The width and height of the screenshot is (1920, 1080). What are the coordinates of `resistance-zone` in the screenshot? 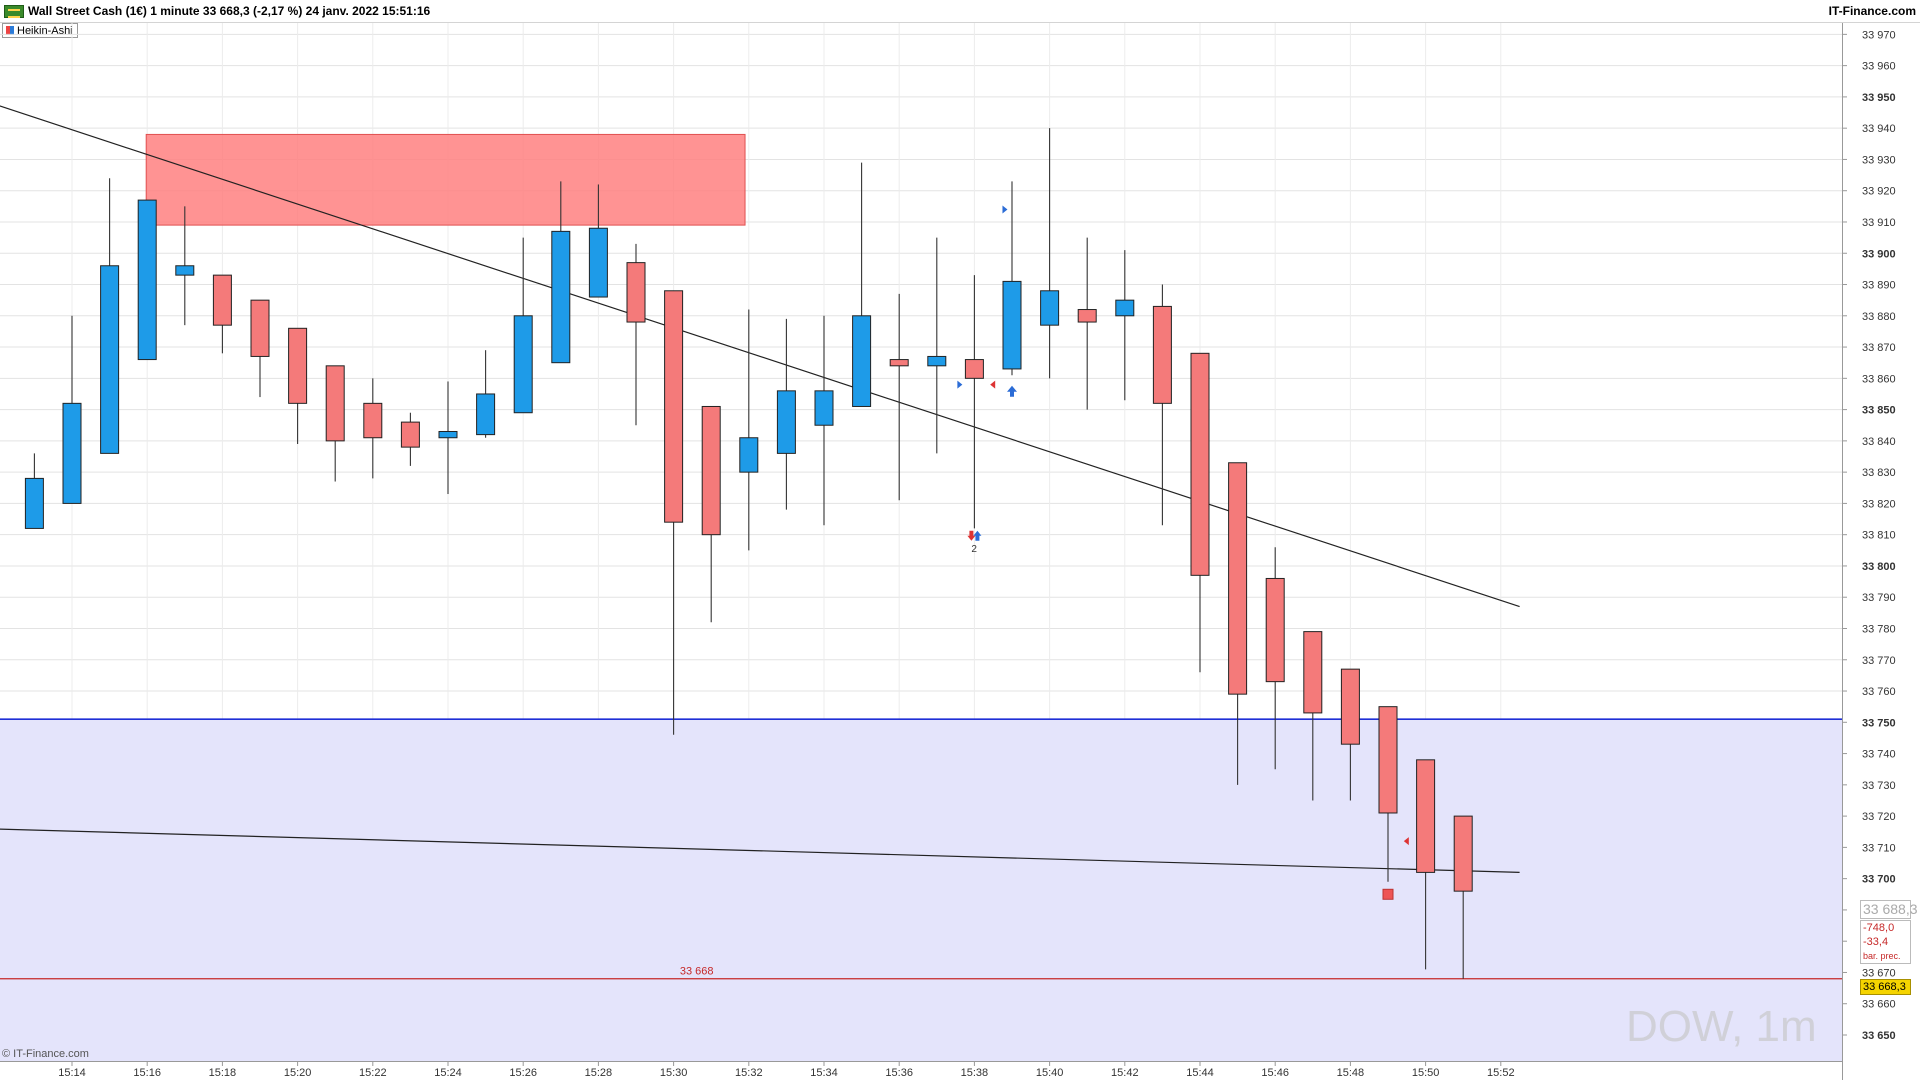 It's located at (445, 179).